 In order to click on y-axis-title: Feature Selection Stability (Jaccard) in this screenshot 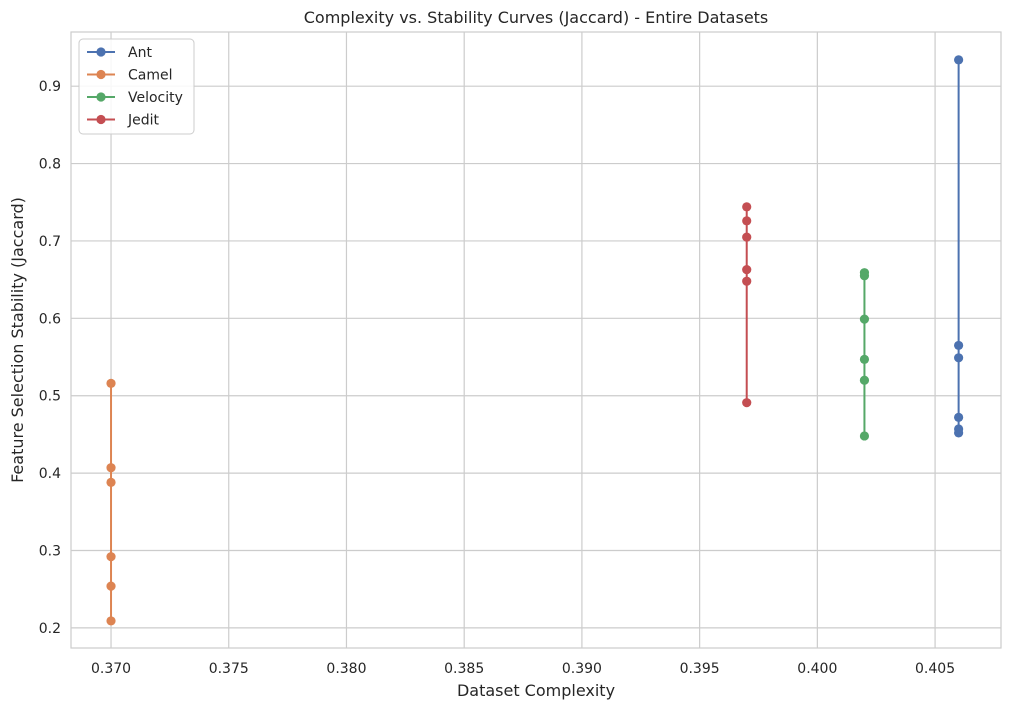, I will do `click(17, 340)`.